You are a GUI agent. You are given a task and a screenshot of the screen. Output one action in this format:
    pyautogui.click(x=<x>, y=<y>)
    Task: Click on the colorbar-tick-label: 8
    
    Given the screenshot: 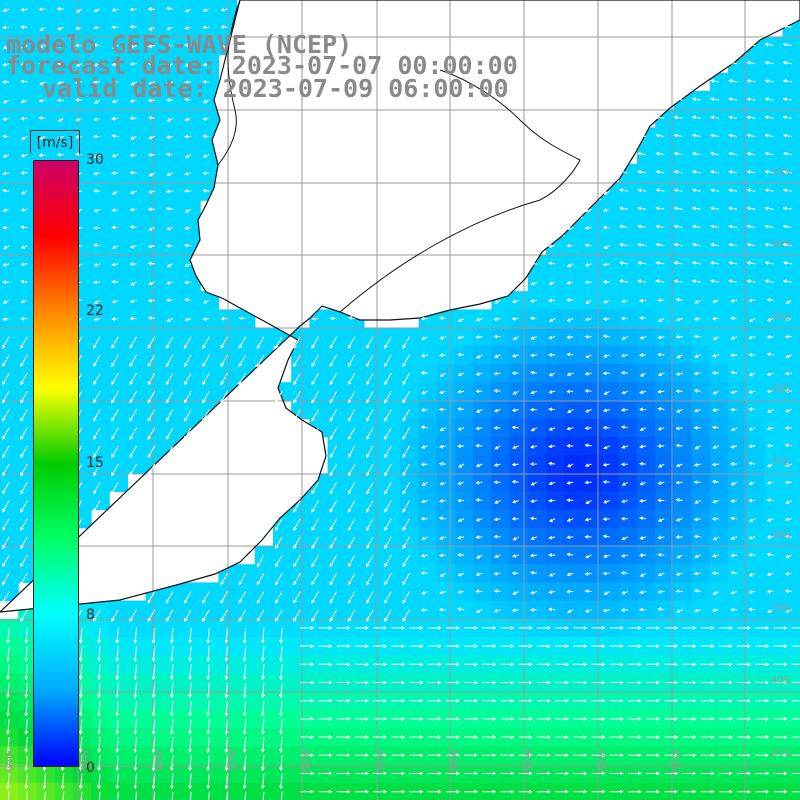 What is the action you would take?
    pyautogui.click(x=90, y=615)
    